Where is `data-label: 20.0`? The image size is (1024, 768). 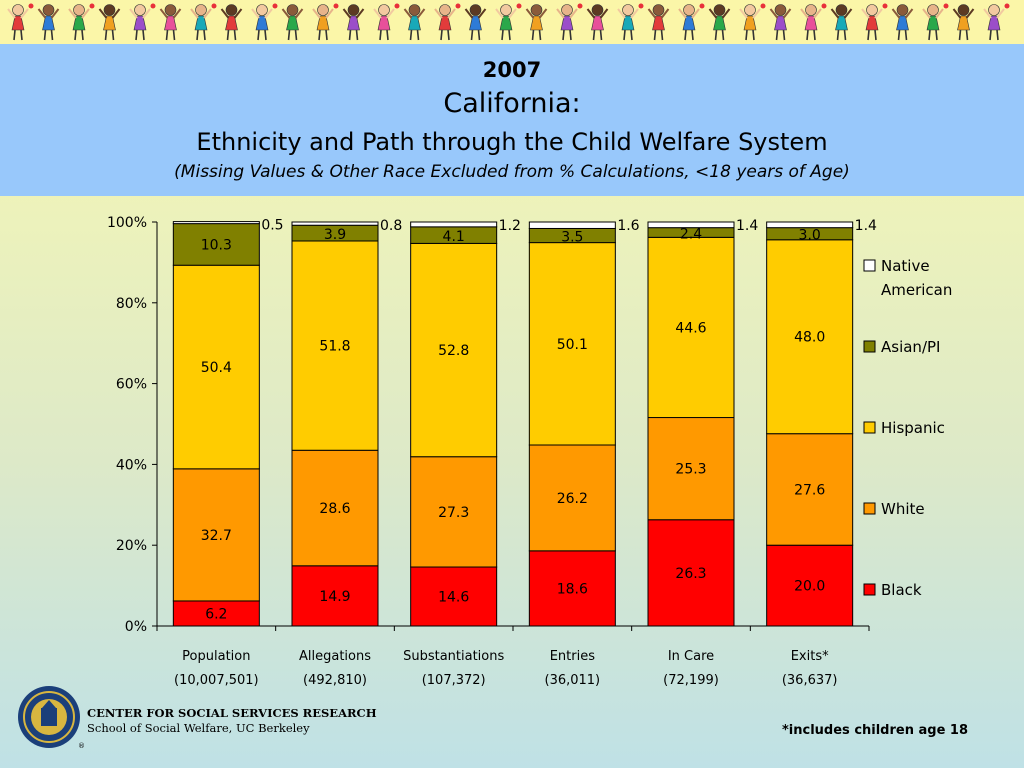 data-label: 20.0 is located at coordinates (809, 587).